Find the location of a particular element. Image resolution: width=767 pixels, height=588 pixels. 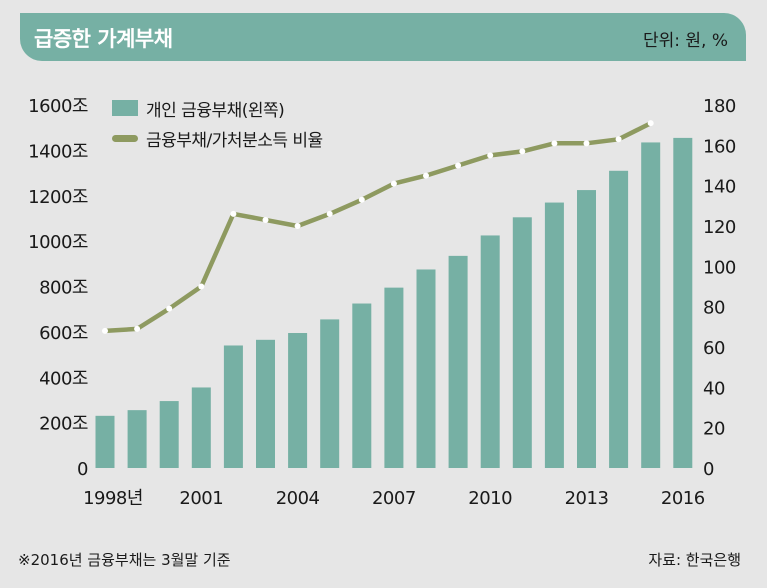

legend-bar-label: 개인 금융부채(왼쪽) is located at coordinates (215, 110).